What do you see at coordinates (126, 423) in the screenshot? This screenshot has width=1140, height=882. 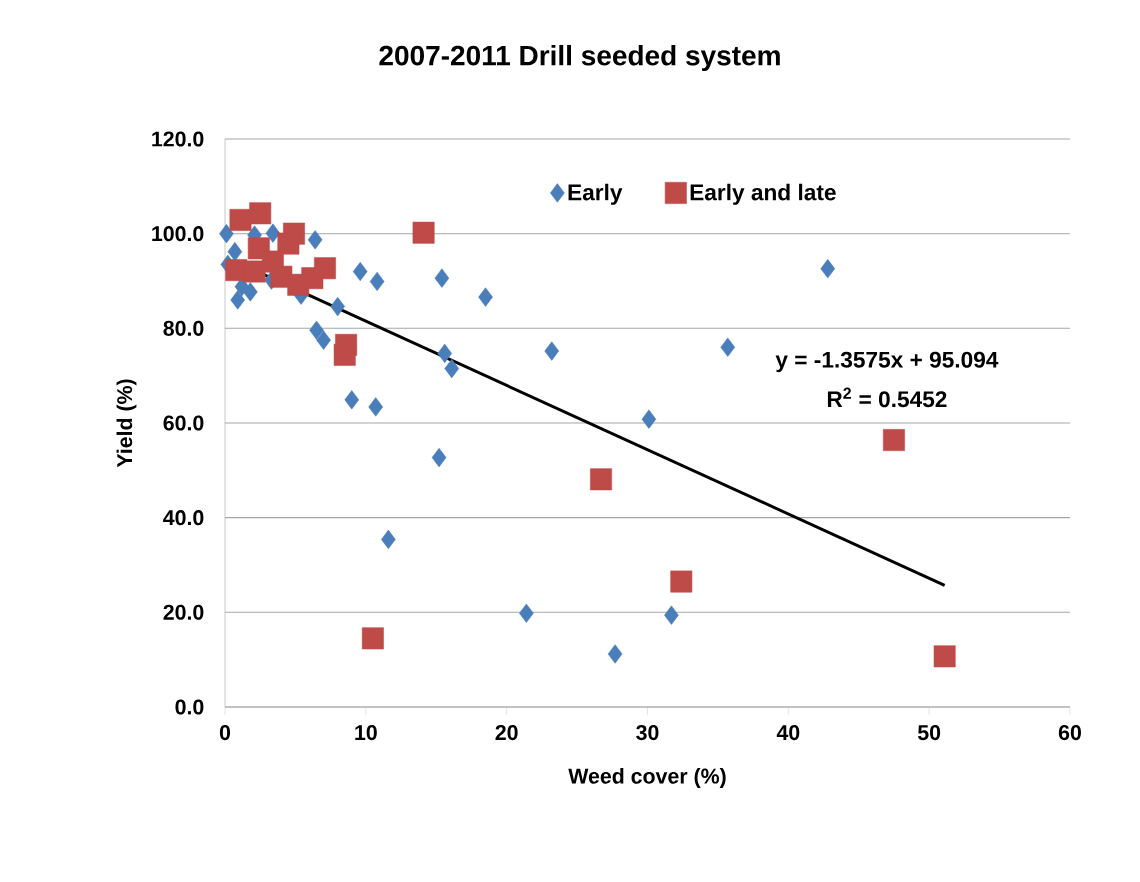 I see `y-axis-title: Yield (%)` at bounding box center [126, 423].